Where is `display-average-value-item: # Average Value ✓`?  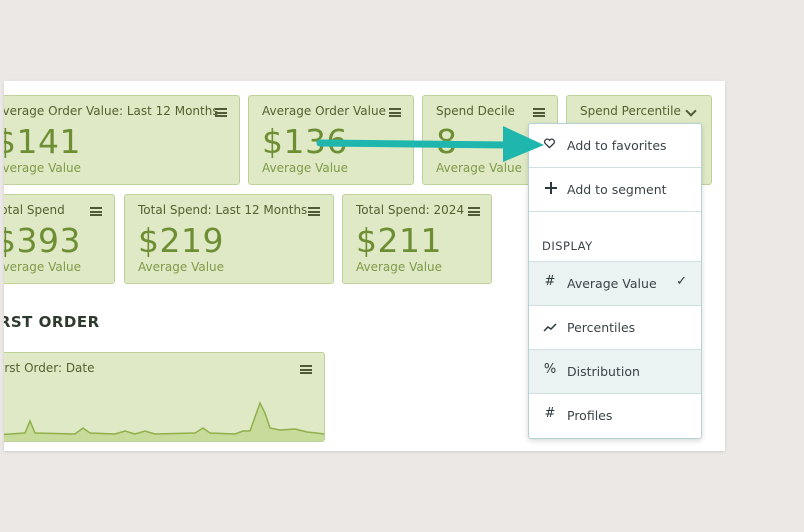
display-average-value-item: # Average Value ✓ is located at coordinates (615, 284).